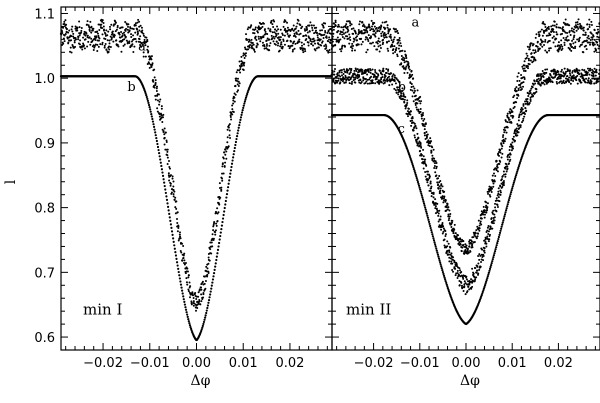 The image size is (600, 403). I want to click on x-tick-label: 0.02, so click(558, 363).